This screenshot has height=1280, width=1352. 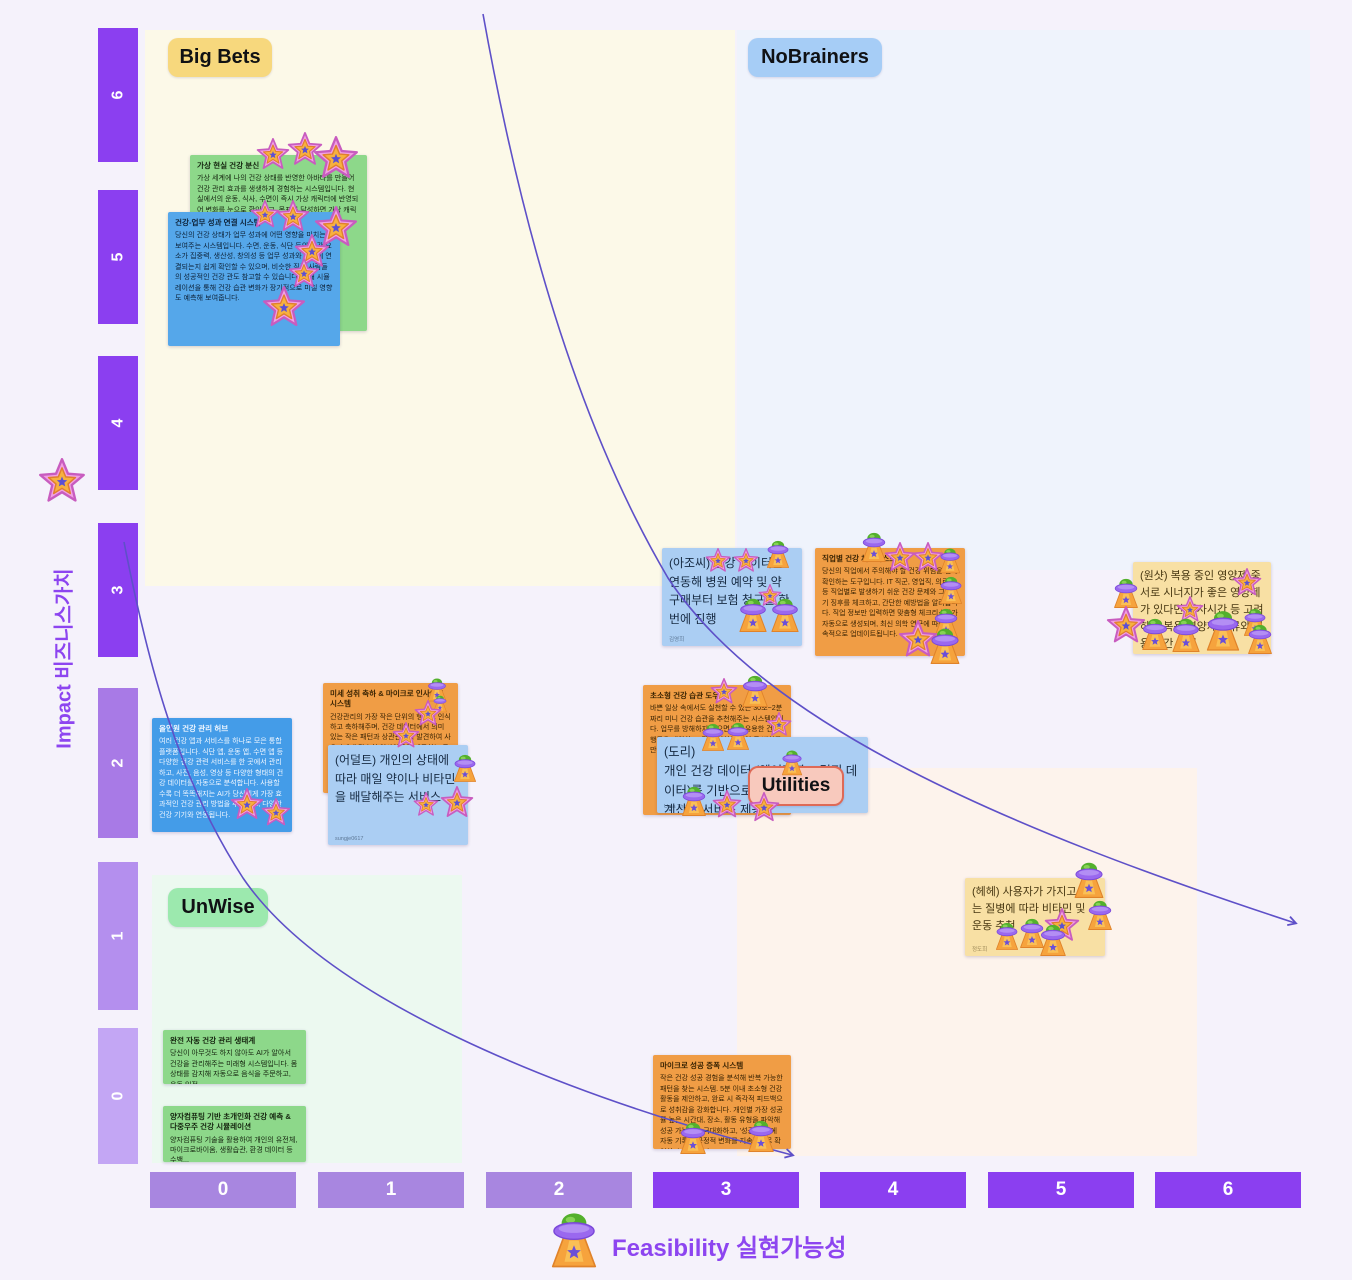 What do you see at coordinates (391, 1190) in the screenshot?
I see `x-tick-1: 1` at bounding box center [391, 1190].